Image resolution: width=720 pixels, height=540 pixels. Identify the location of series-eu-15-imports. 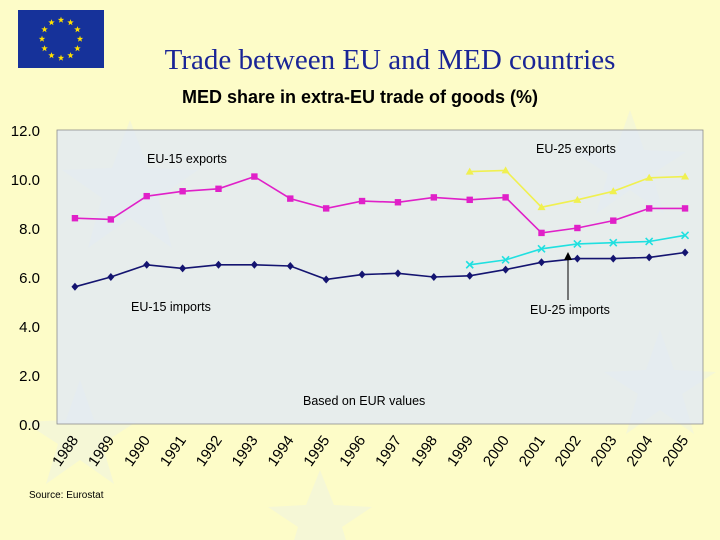
(380, 269).